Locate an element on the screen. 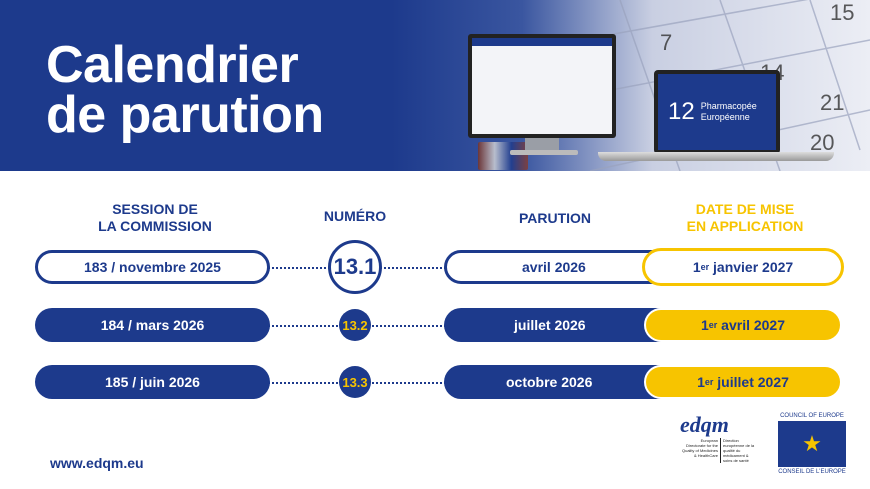 Image resolution: width=870 pixels, height=489 pixels. page-title: Calendrier de parution is located at coordinates (185, 90).